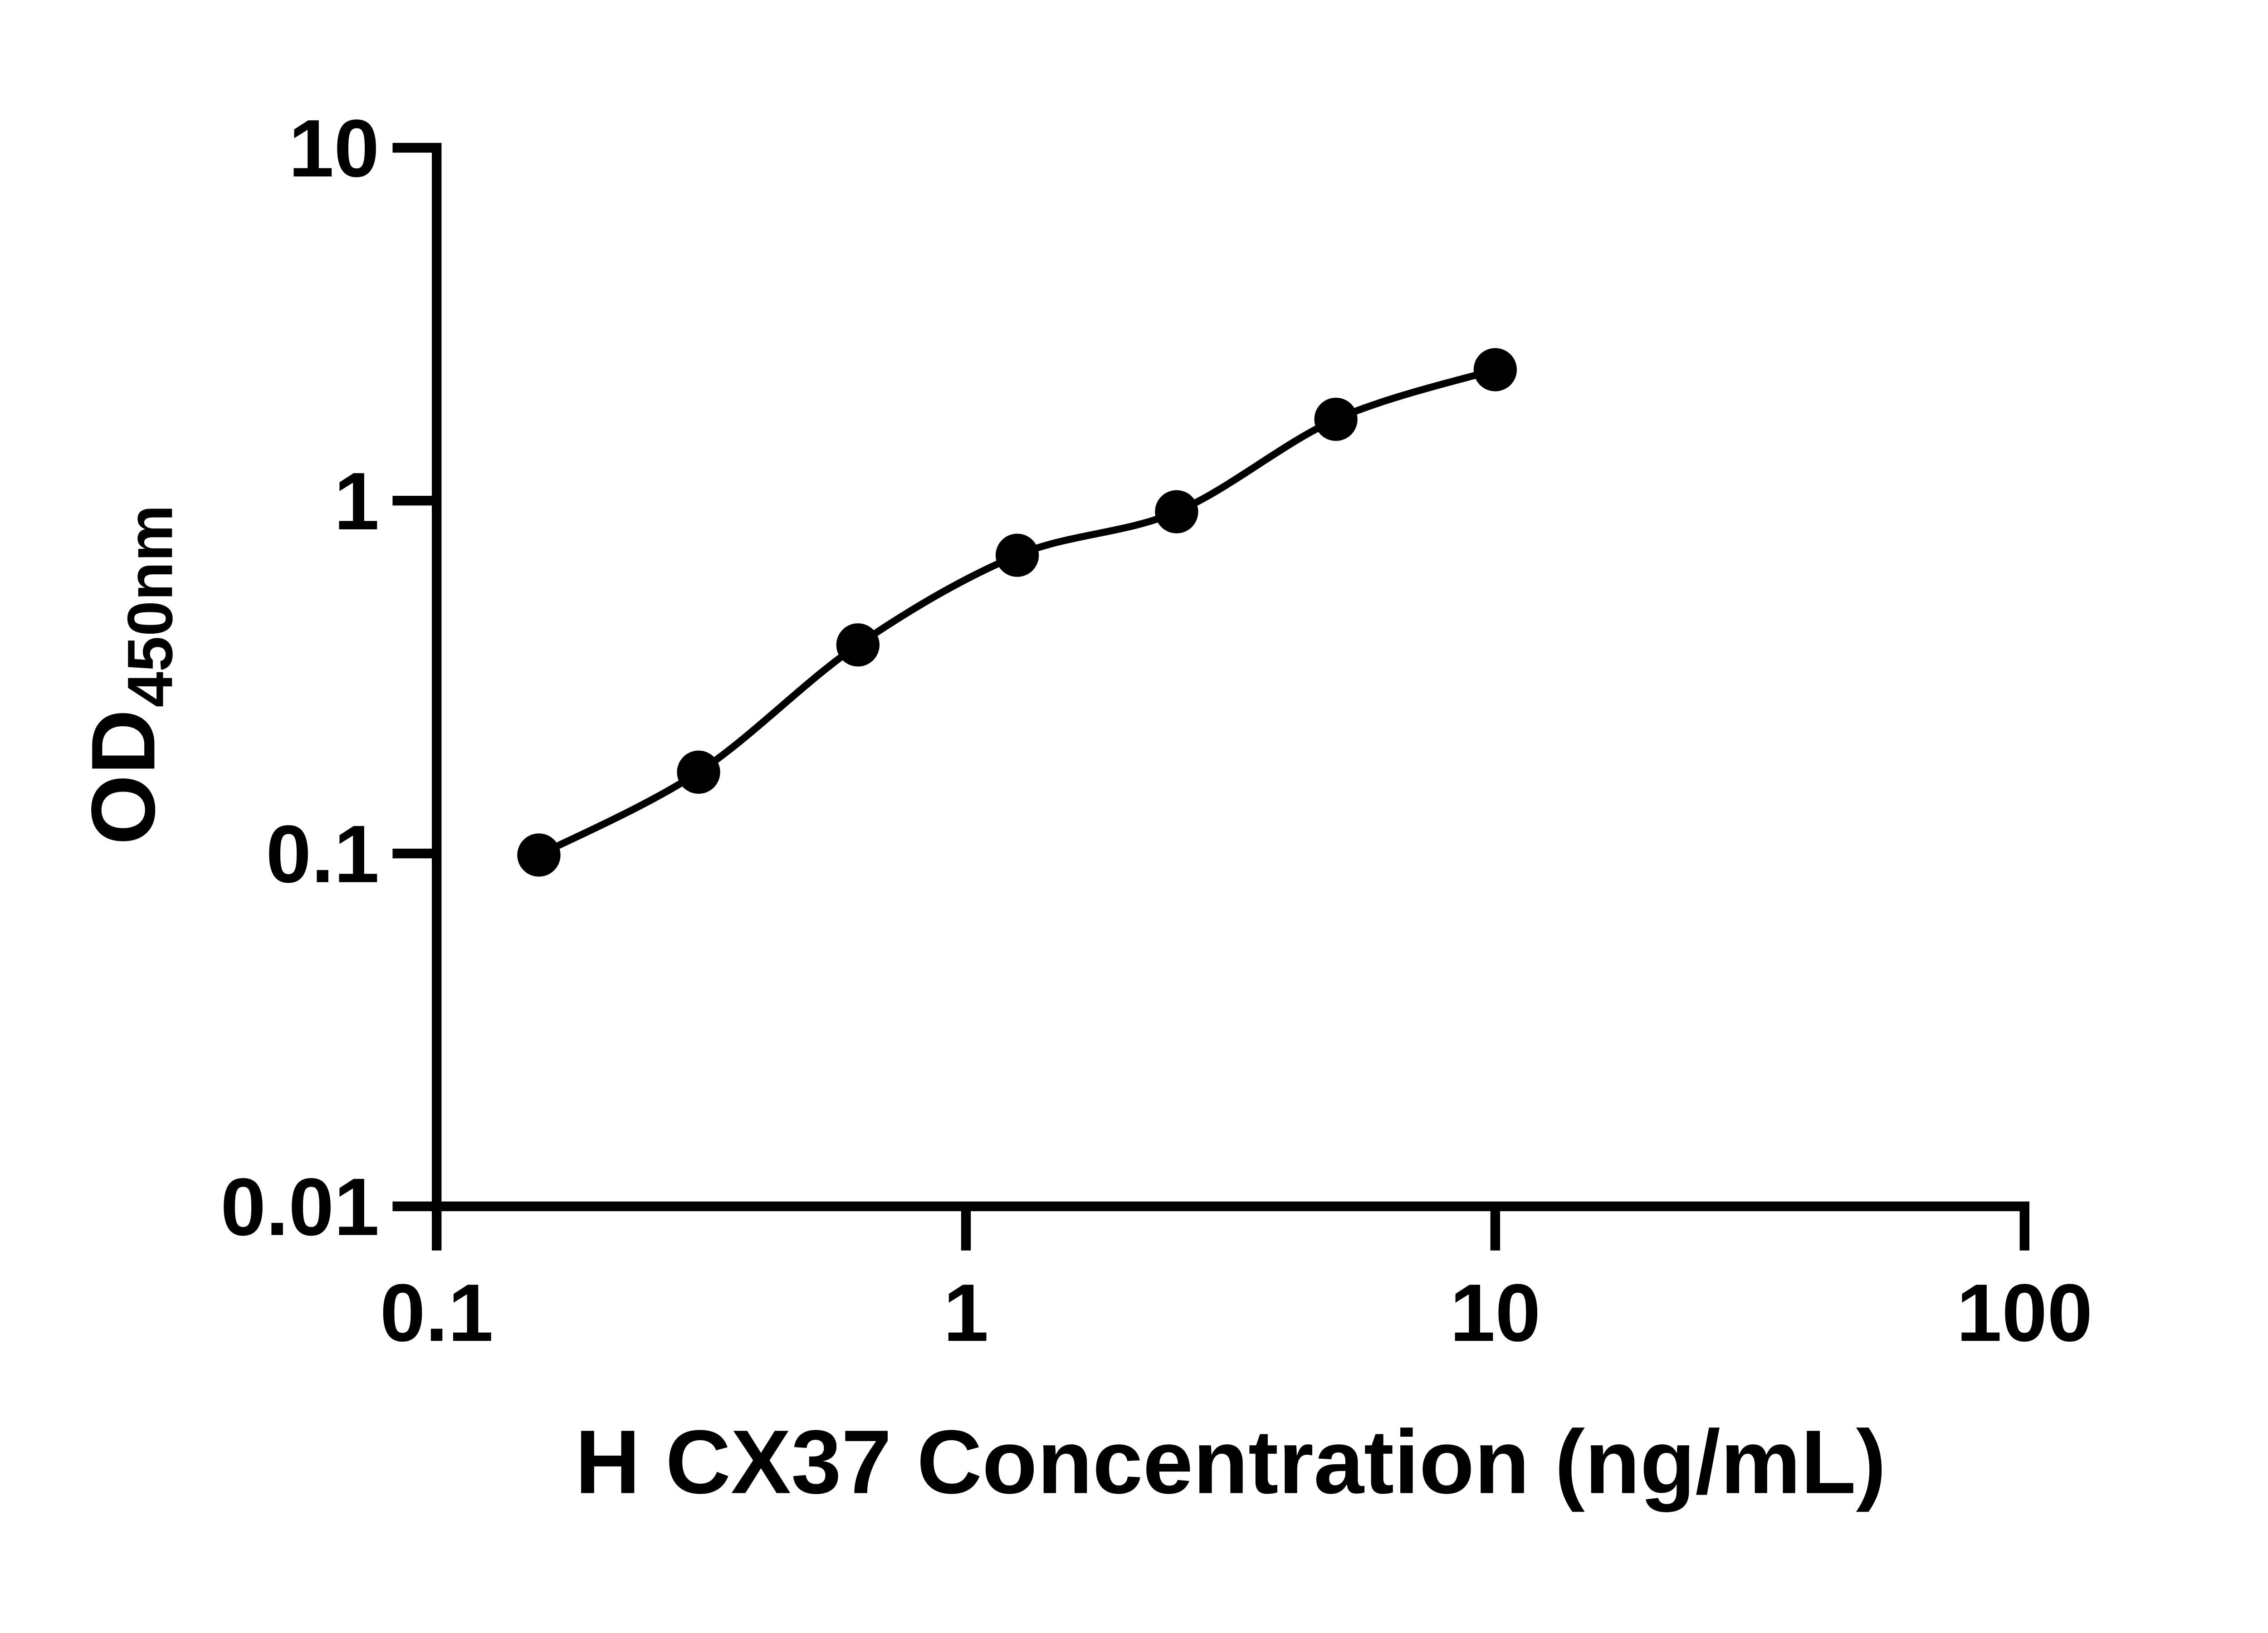  What do you see at coordinates (150, 606) in the screenshot?
I see `y-axis-title-subscript: 450nm` at bounding box center [150, 606].